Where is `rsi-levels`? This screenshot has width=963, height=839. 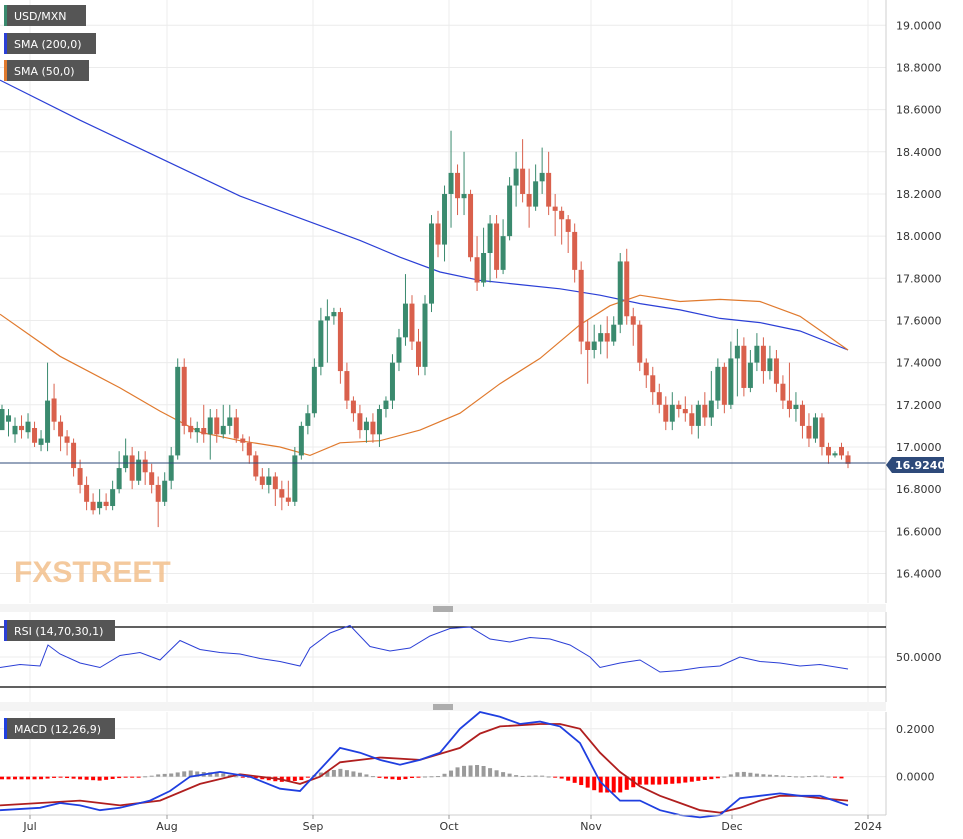 rsi-levels is located at coordinates (443, 657).